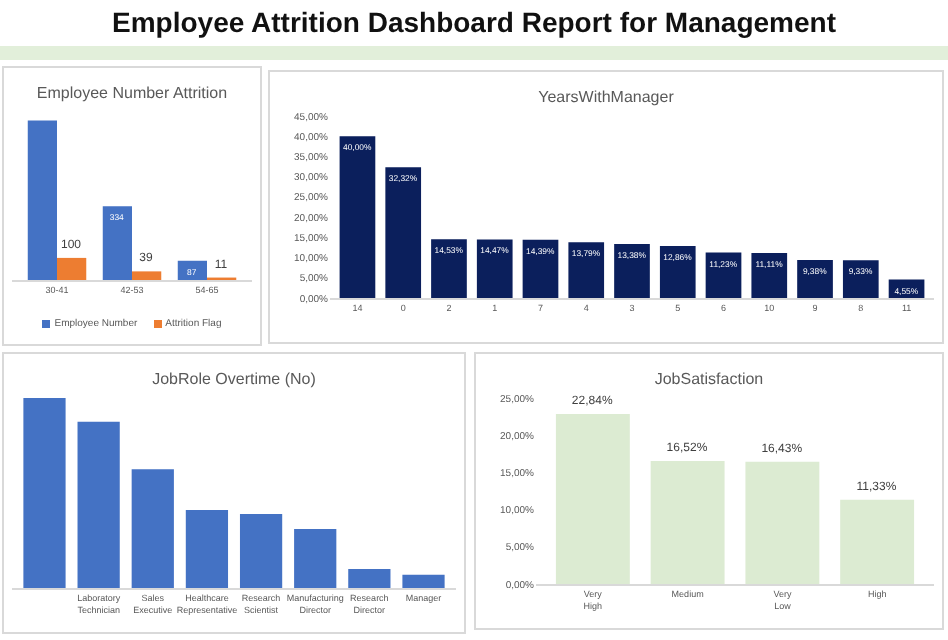 The height and width of the screenshot is (640, 948). Describe the element at coordinates (234, 379) in the screenshot. I see `chart-title: JobRole Overtime (No)` at that location.